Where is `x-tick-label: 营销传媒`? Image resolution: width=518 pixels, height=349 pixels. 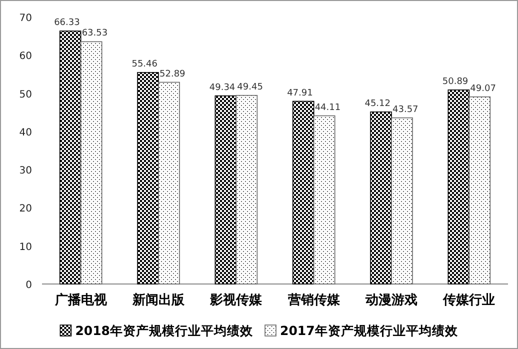
x-tick-label: 营销传媒 is located at coordinates (313, 300).